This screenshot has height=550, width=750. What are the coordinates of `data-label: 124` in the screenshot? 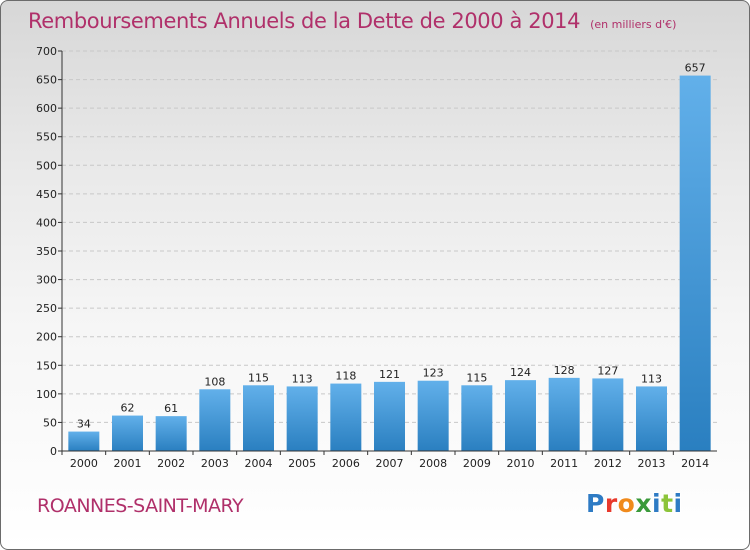 It's located at (520, 372).